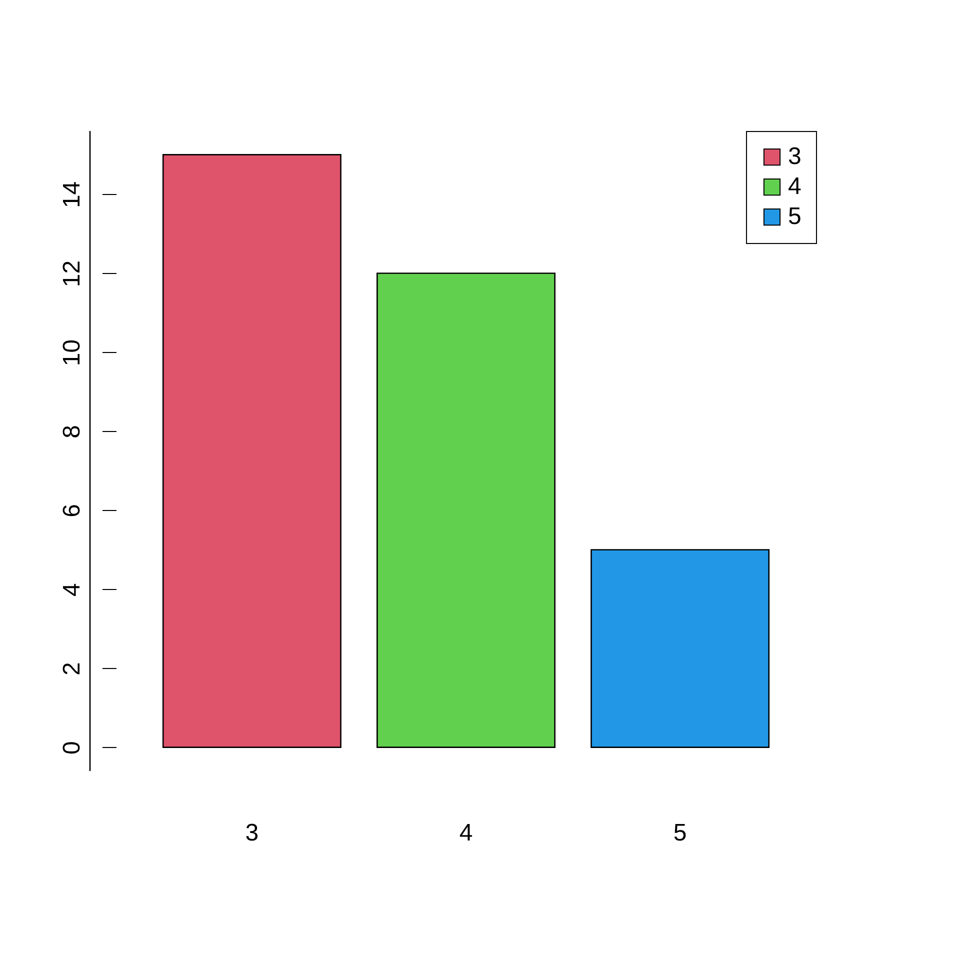  Describe the element at coordinates (72, 669) in the screenshot. I see `y-tick-label: 2` at that location.